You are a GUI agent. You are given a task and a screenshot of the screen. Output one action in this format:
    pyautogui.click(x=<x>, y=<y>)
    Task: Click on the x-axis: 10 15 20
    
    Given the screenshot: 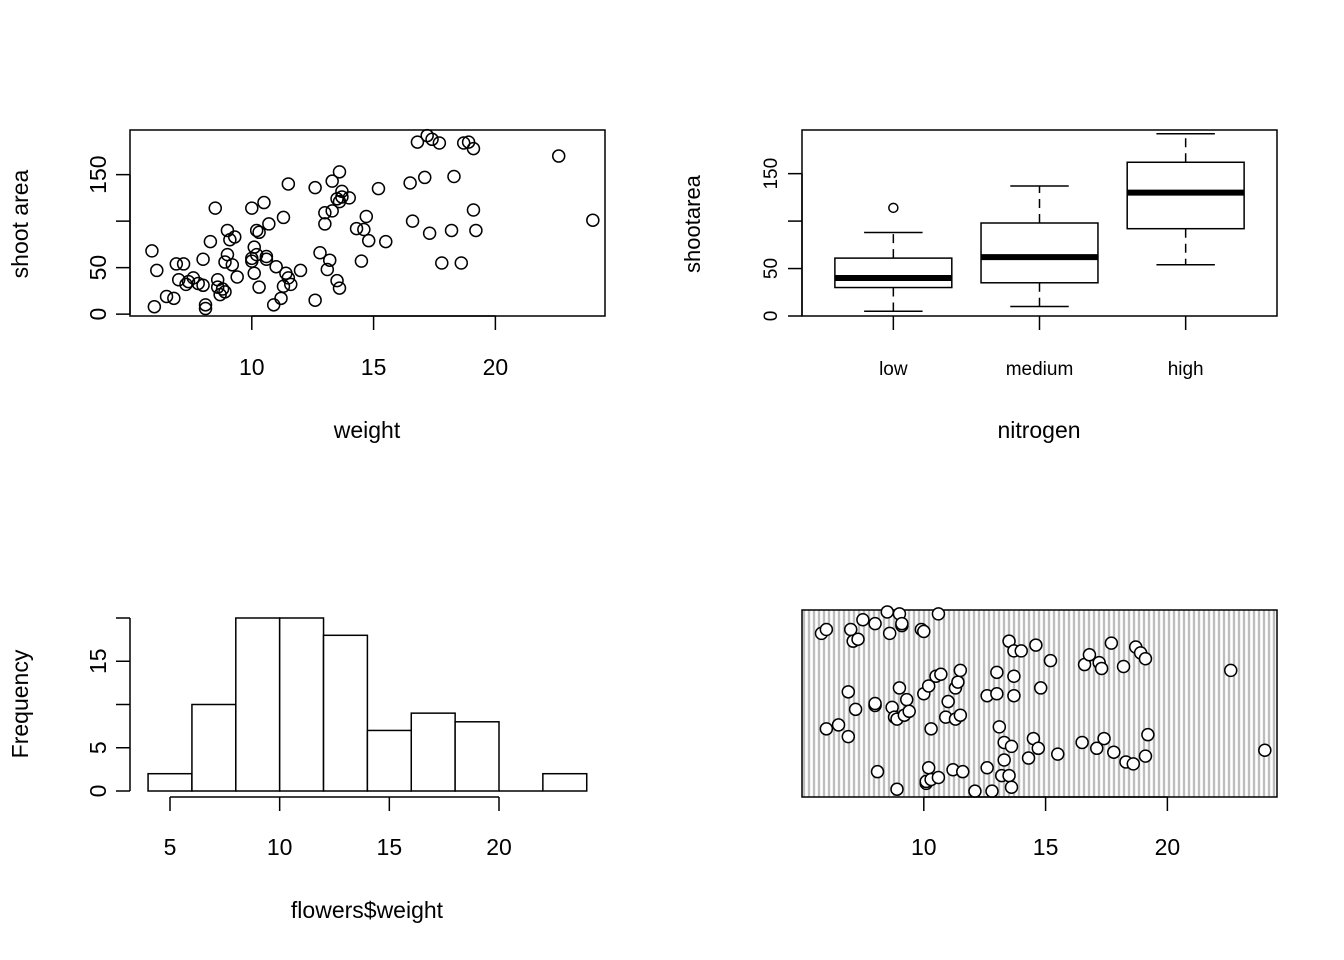 What is the action you would take?
    pyautogui.click(x=1046, y=828)
    